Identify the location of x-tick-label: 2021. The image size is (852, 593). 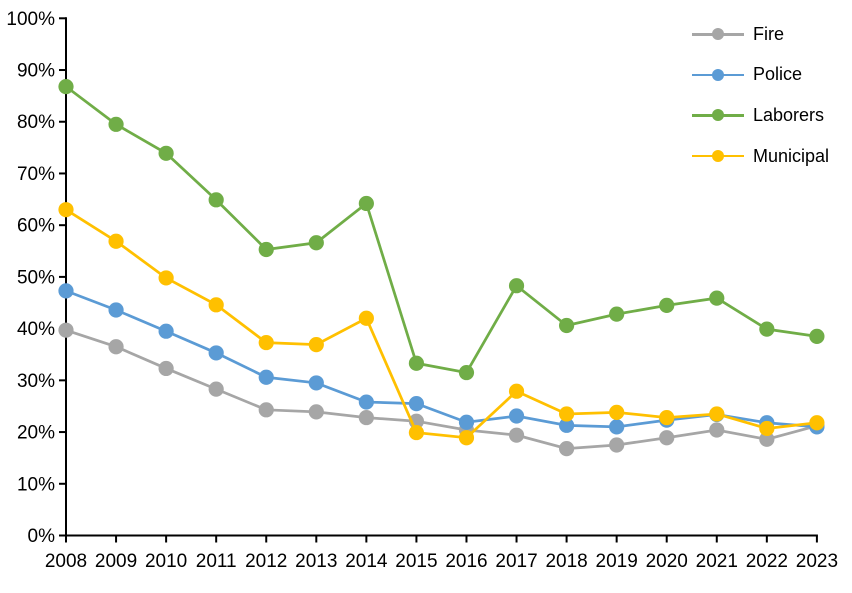
(717, 561).